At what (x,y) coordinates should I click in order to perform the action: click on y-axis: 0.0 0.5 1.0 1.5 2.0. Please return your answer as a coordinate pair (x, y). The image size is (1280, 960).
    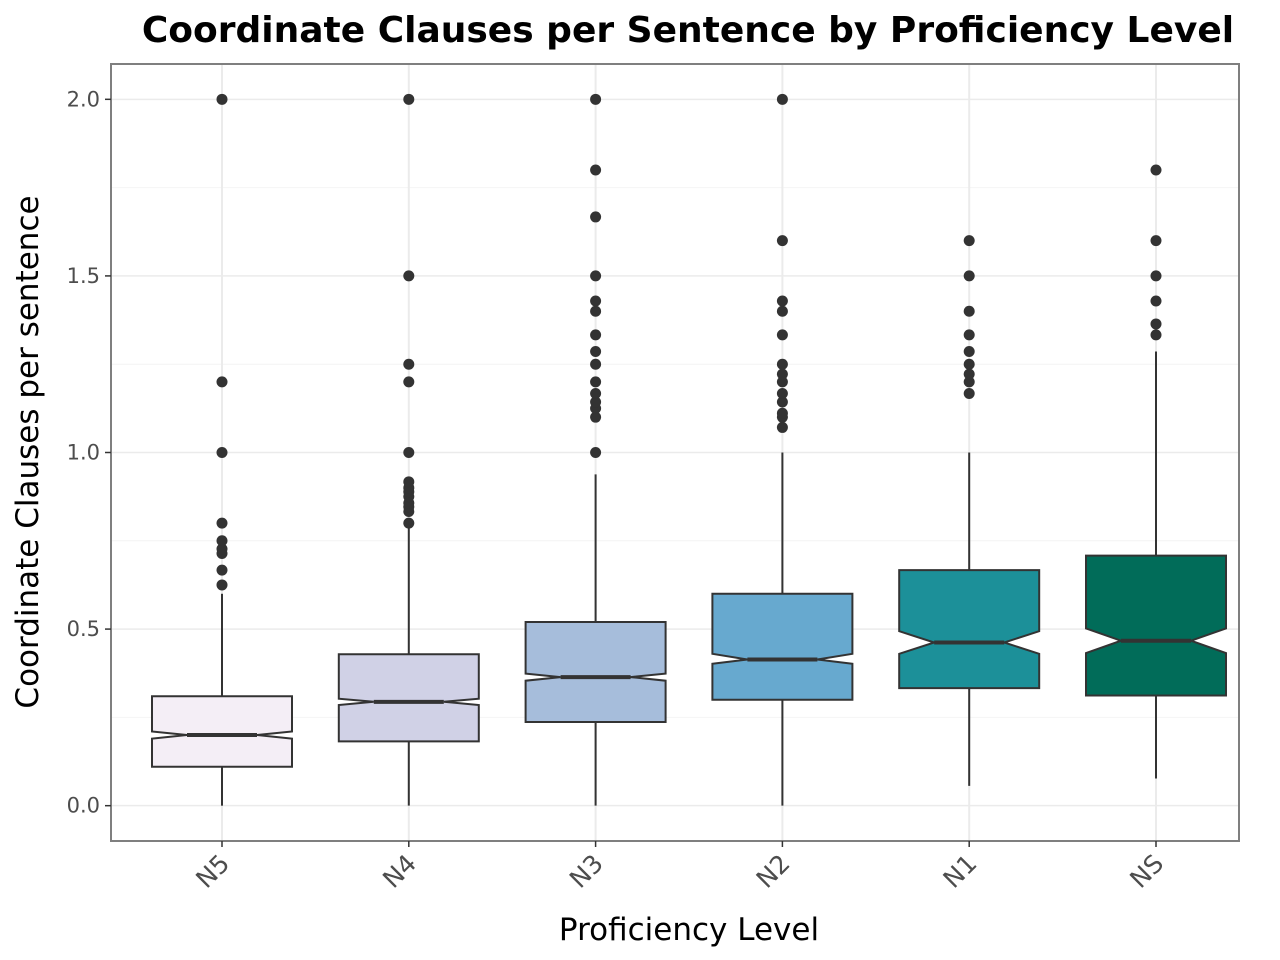
    Looking at the image, I should click on (89, 452).